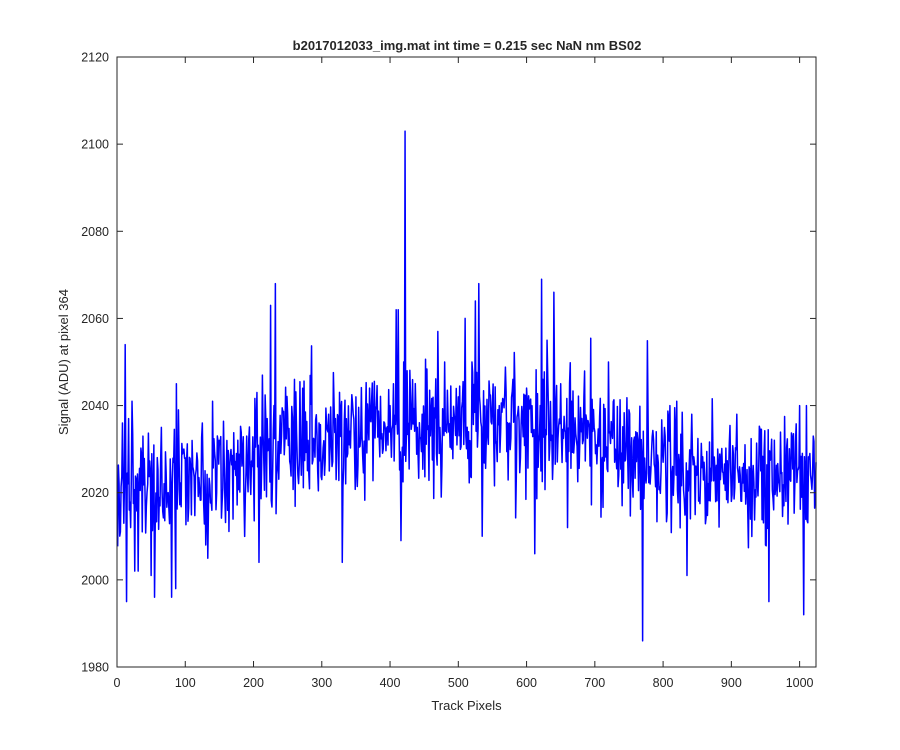 The height and width of the screenshot is (750, 900). Describe the element at coordinates (663, 683) in the screenshot. I see `x-tick-label: 800` at that location.